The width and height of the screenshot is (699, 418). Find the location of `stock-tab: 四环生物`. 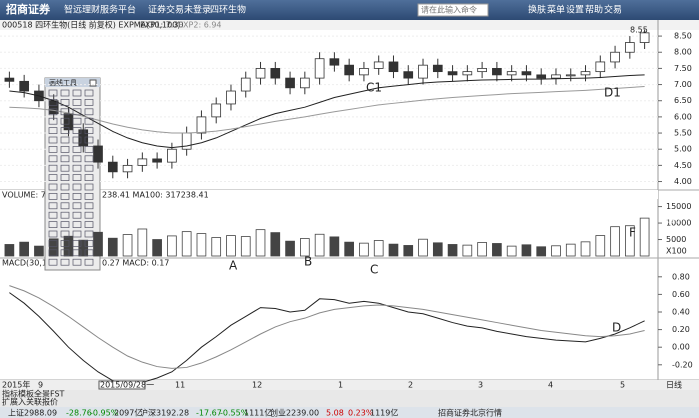

stock-tab: 四环生物 is located at coordinates (228, 10).